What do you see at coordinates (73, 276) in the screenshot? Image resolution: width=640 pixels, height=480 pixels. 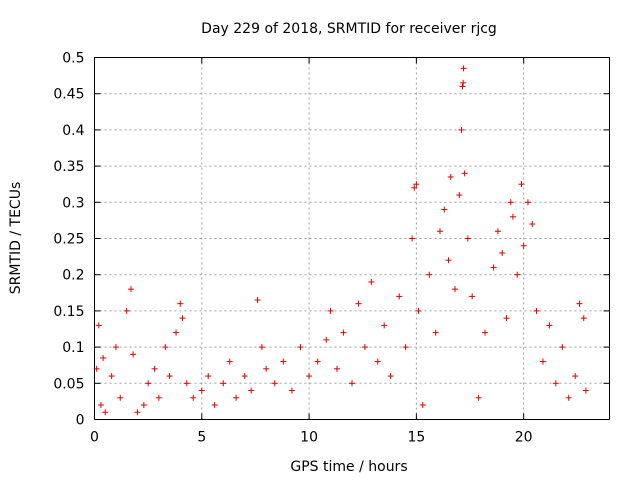 I see `y-tick-label: 0.2` at bounding box center [73, 276].